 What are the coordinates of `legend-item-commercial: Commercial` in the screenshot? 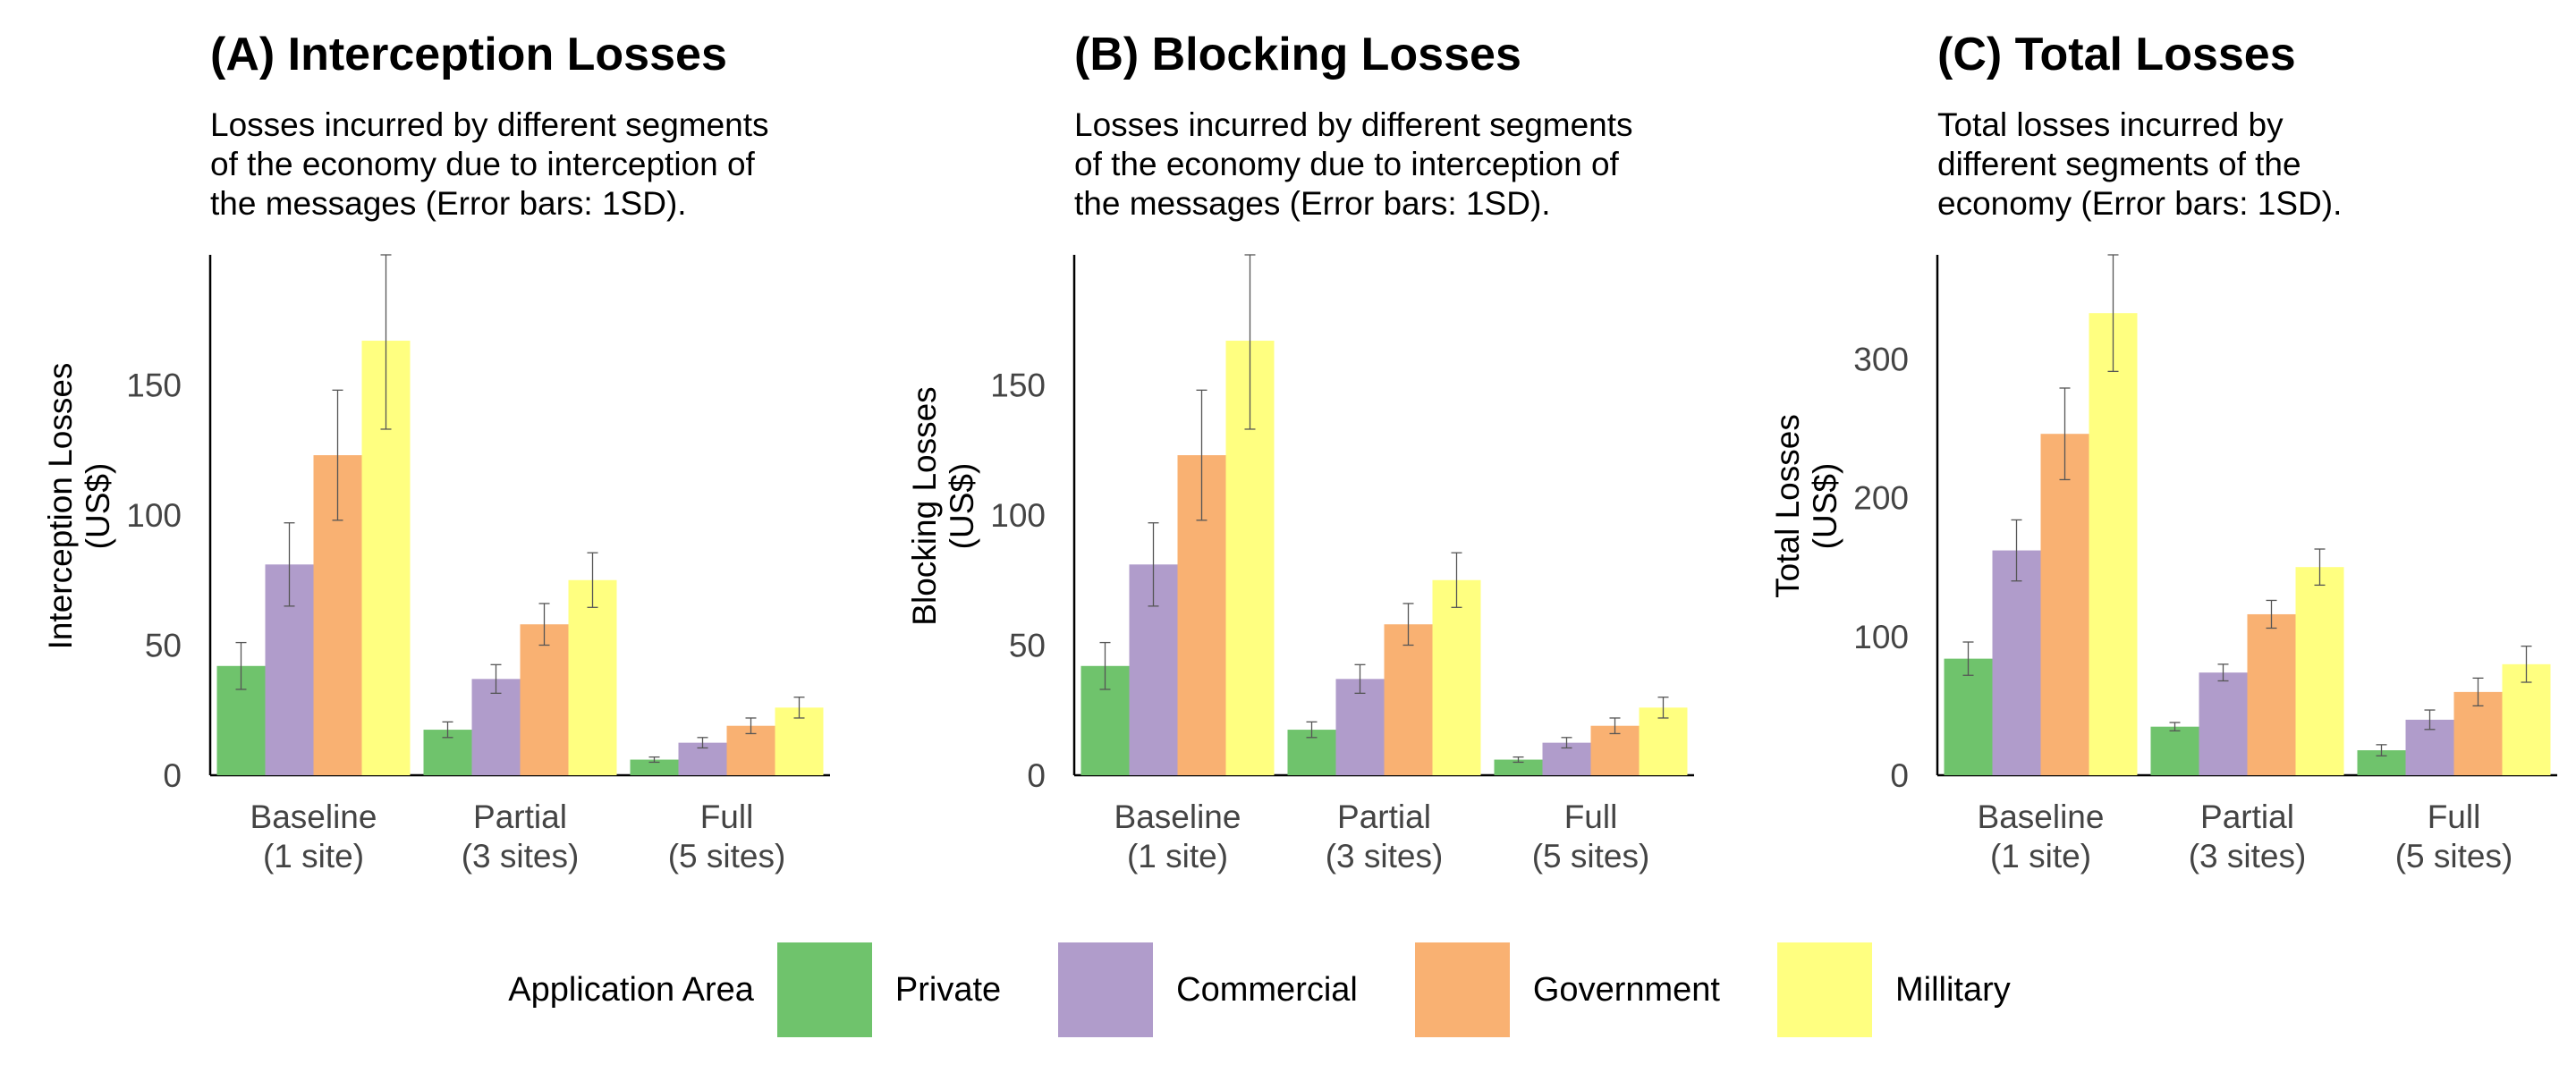 It's located at (1223, 989).